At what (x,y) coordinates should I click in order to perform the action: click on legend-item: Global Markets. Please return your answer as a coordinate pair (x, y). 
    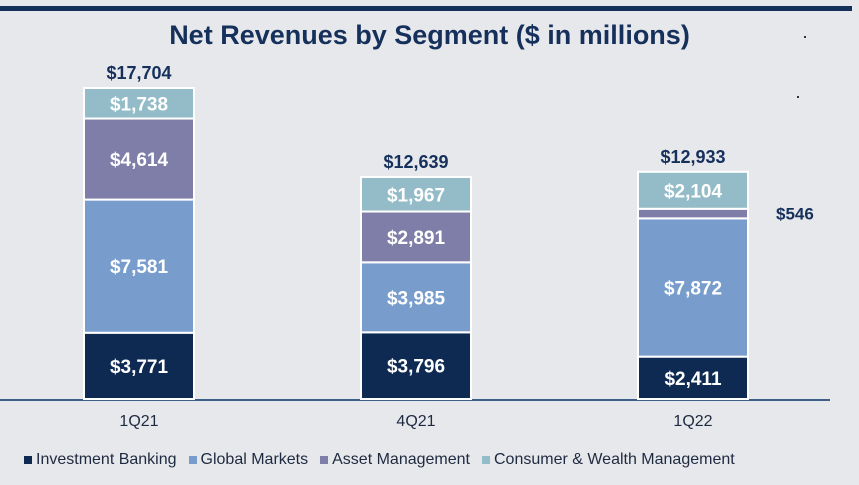
    Looking at the image, I should click on (248, 460).